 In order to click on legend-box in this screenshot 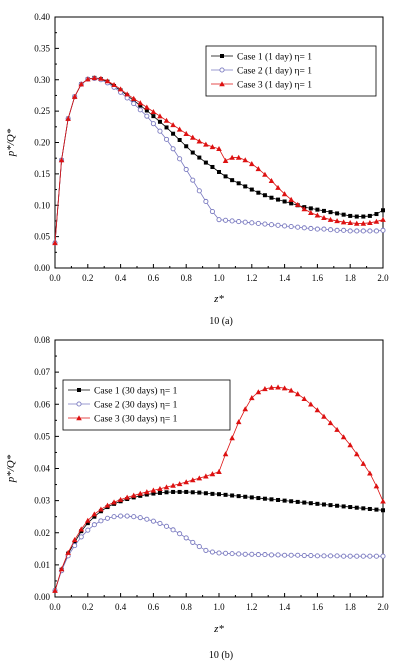, I will do `click(291, 71)`.